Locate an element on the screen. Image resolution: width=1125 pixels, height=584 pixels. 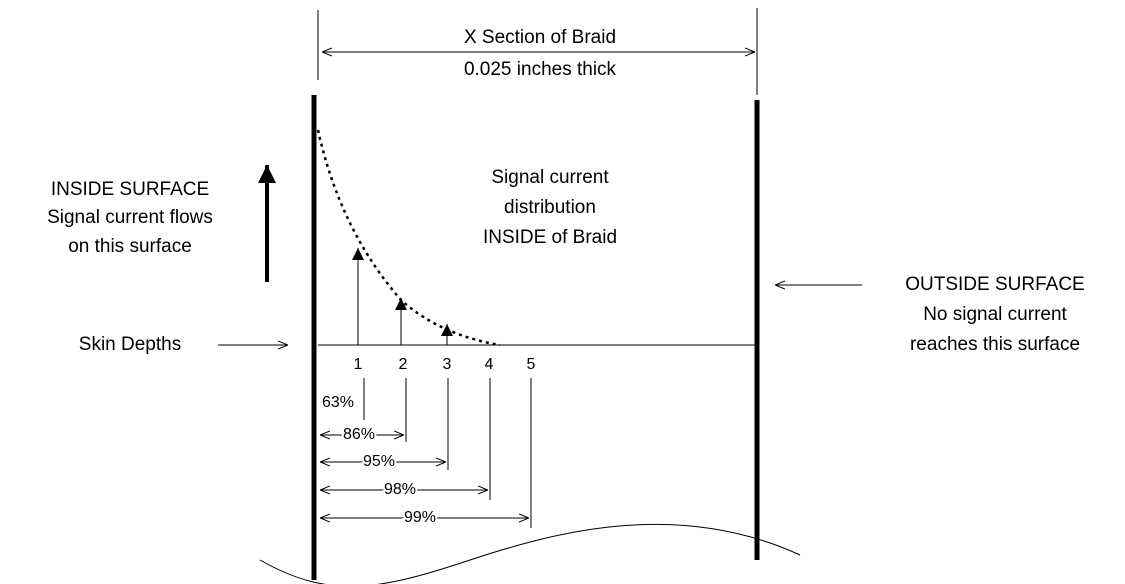
depth-label: 4 is located at coordinates (489, 364).